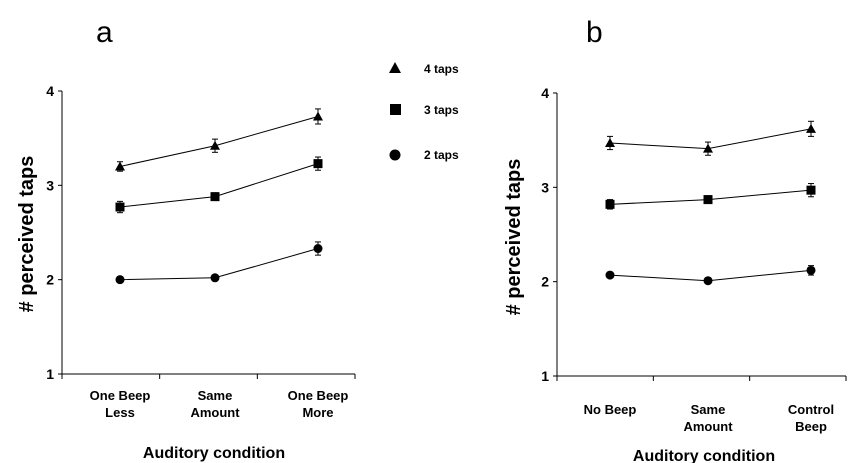 The width and height of the screenshot is (858, 463). What do you see at coordinates (214, 453) in the screenshot?
I see `panel-a-xlabel: Auditory condition` at bounding box center [214, 453].